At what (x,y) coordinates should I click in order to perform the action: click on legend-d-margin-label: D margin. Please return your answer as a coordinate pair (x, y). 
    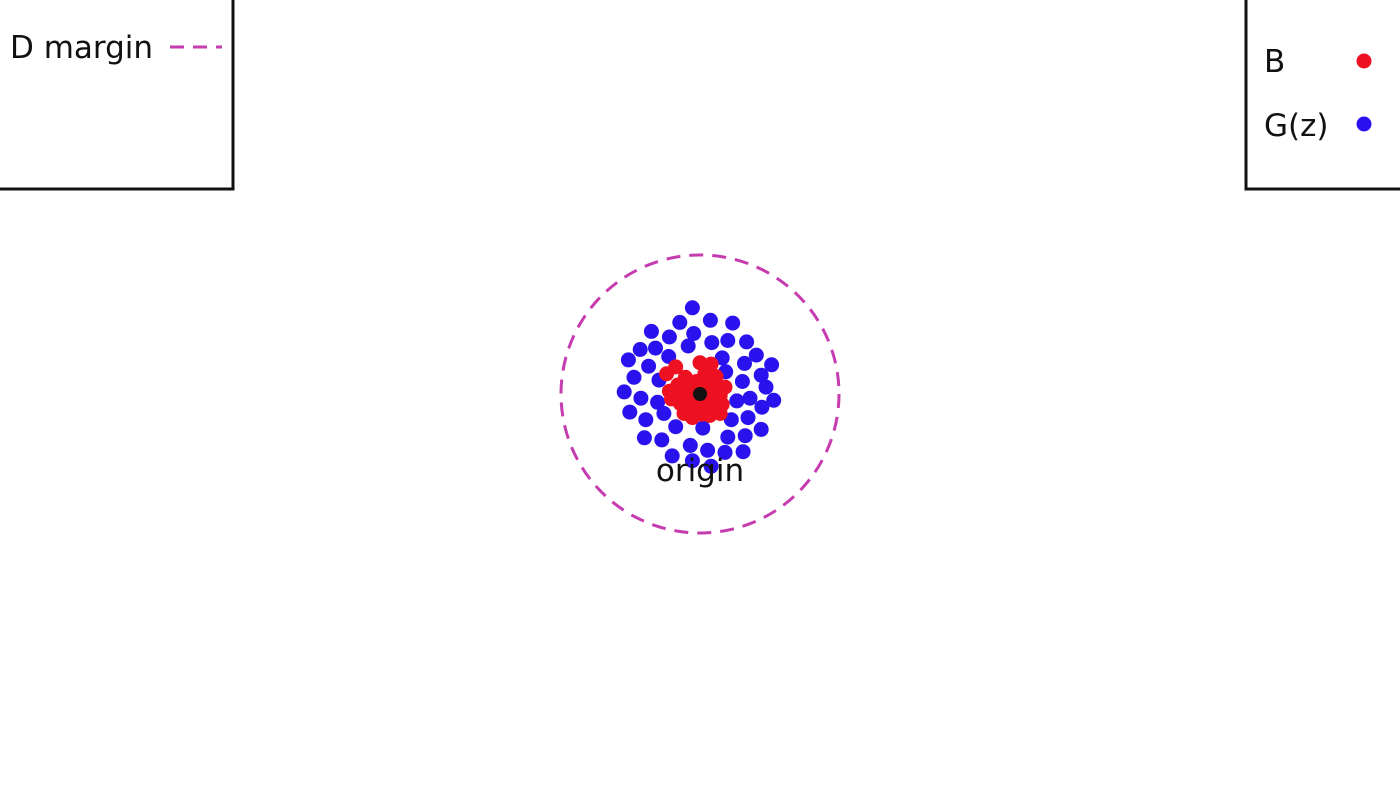
    Looking at the image, I should click on (81, 48).